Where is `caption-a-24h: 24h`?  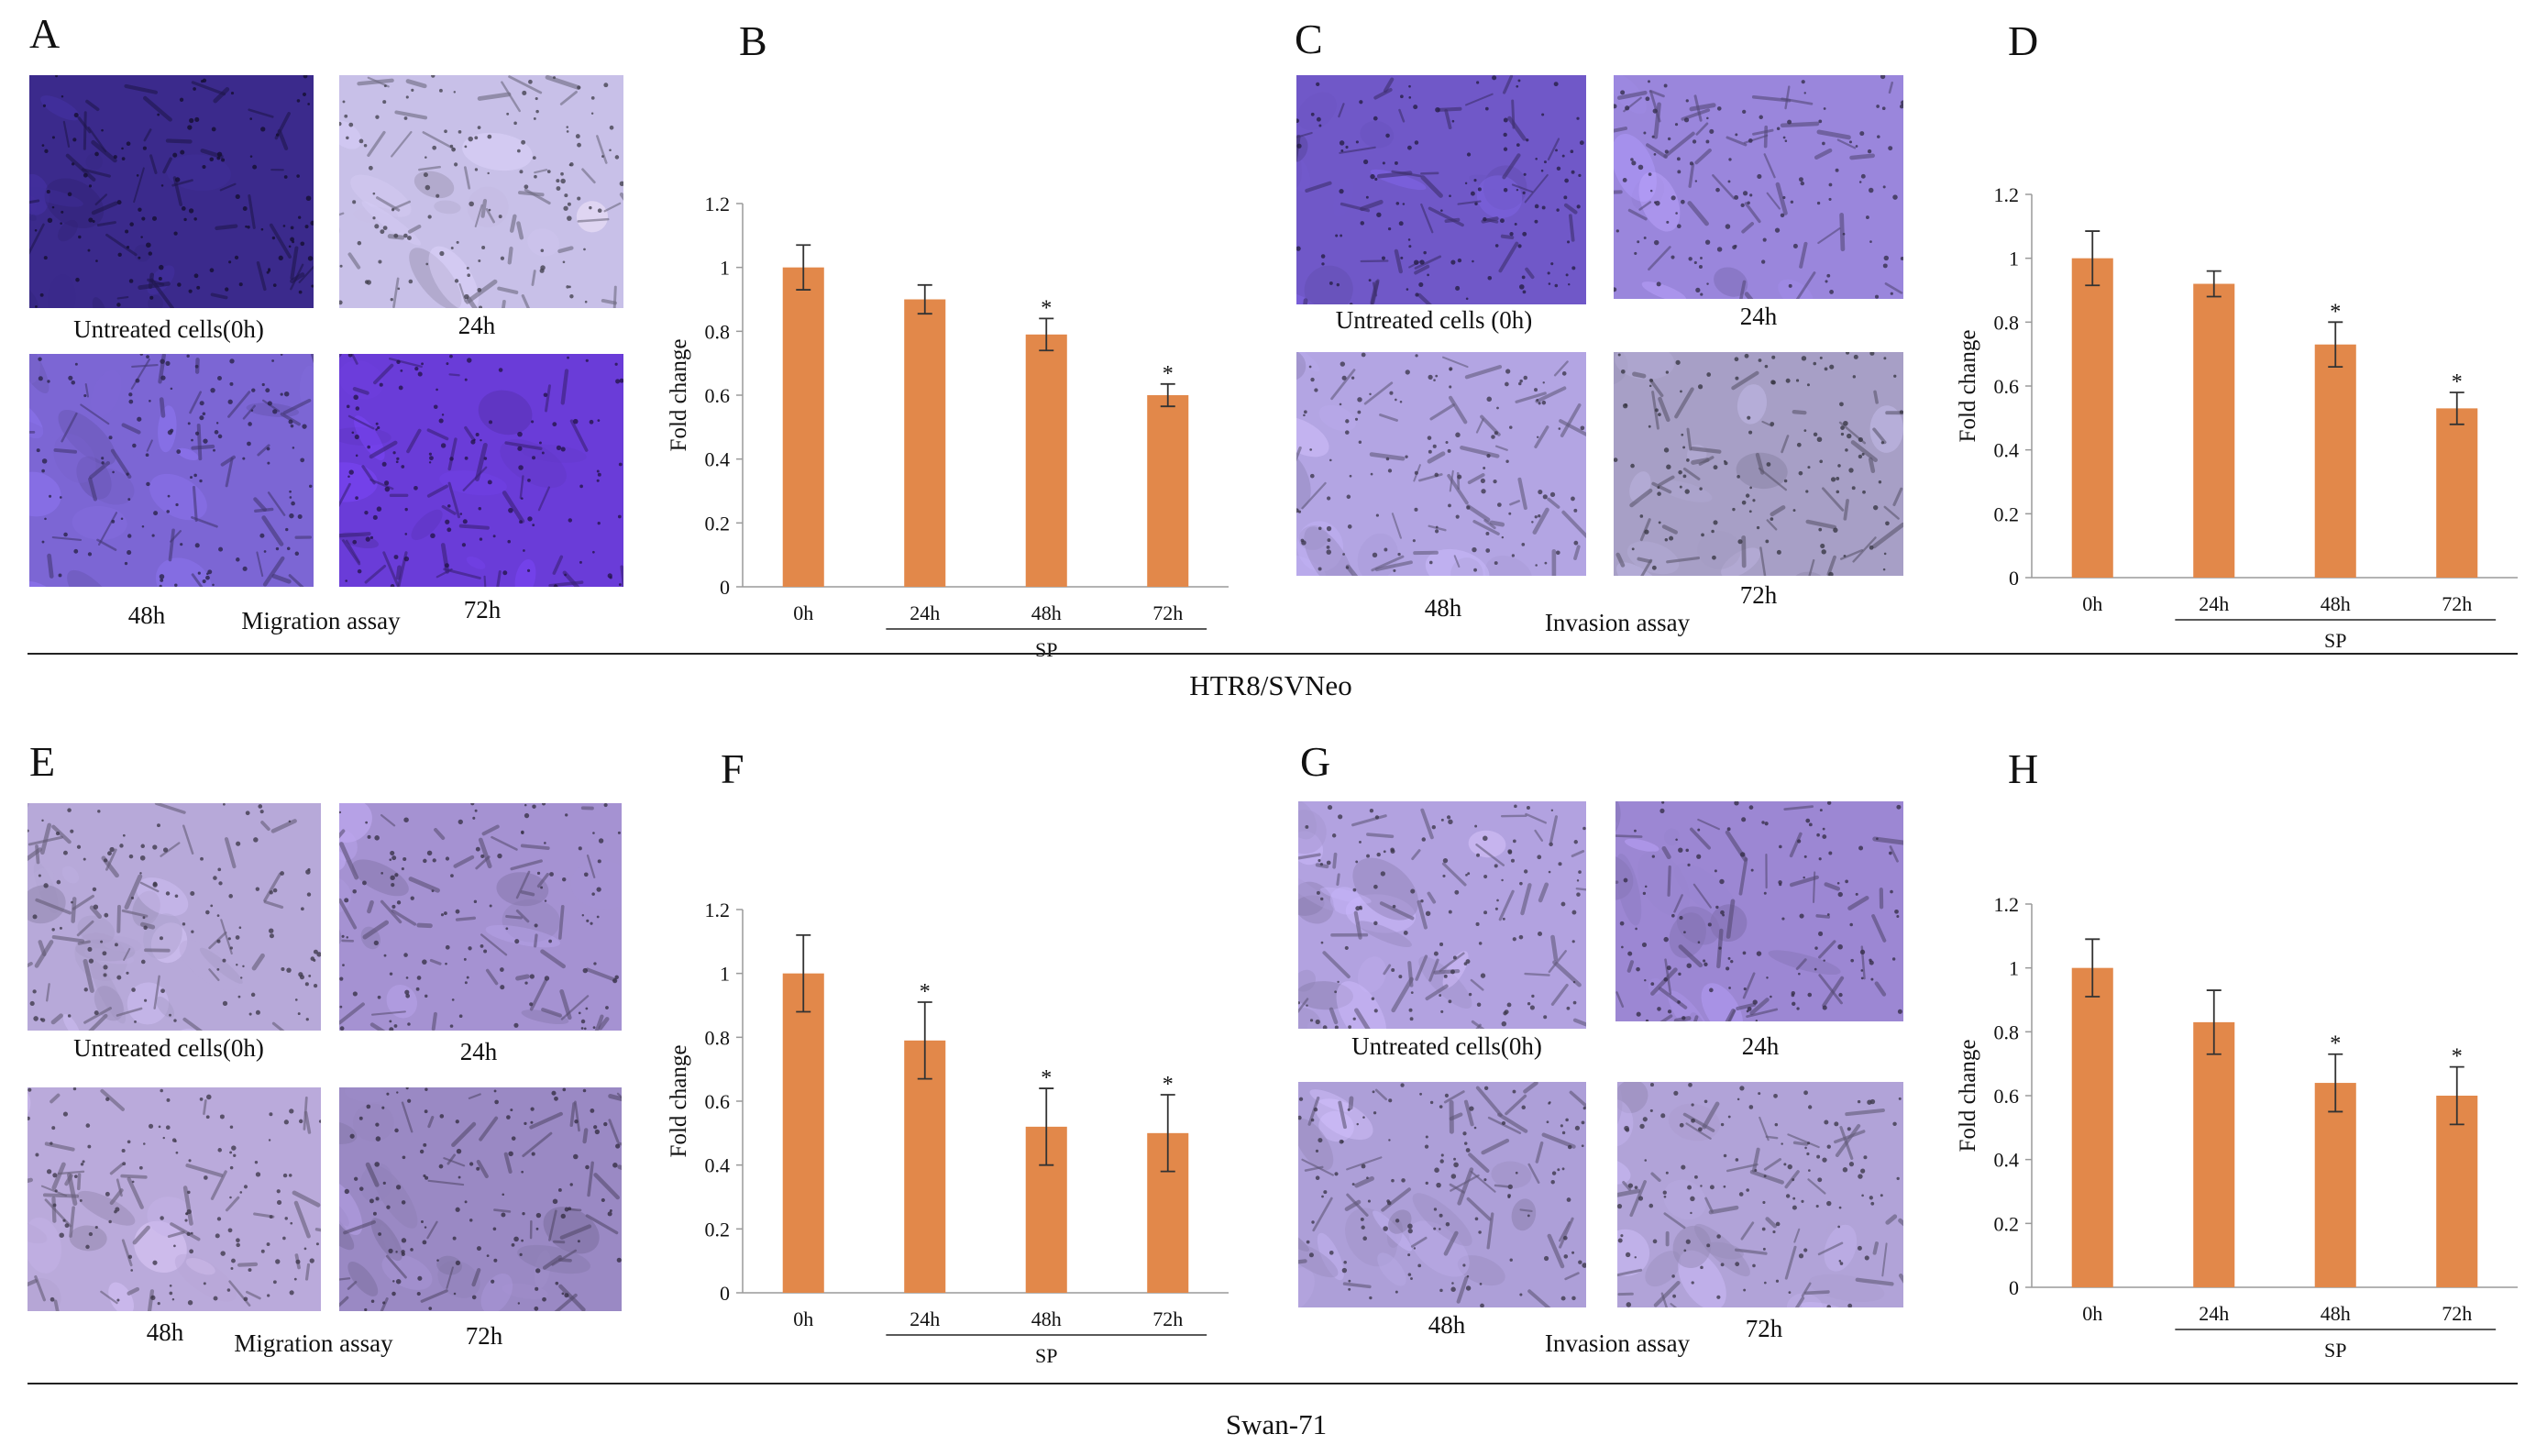
caption-a-24h: 24h is located at coordinates (477, 325).